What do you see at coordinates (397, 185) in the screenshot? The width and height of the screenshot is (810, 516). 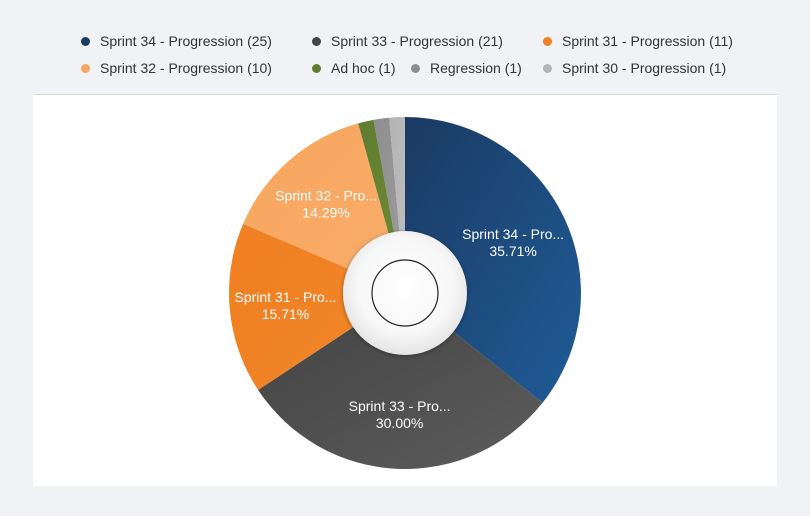 I see `pie-slice-sprint-30-progression` at bounding box center [397, 185].